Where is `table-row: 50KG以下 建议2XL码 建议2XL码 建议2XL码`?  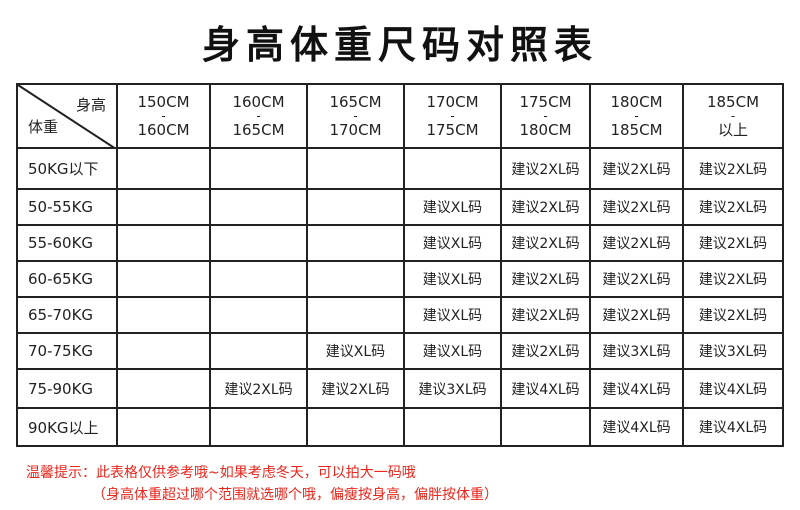
table-row: 50KG以下 建议2XL码 建议2XL码 建议2XL码 is located at coordinates (400, 168).